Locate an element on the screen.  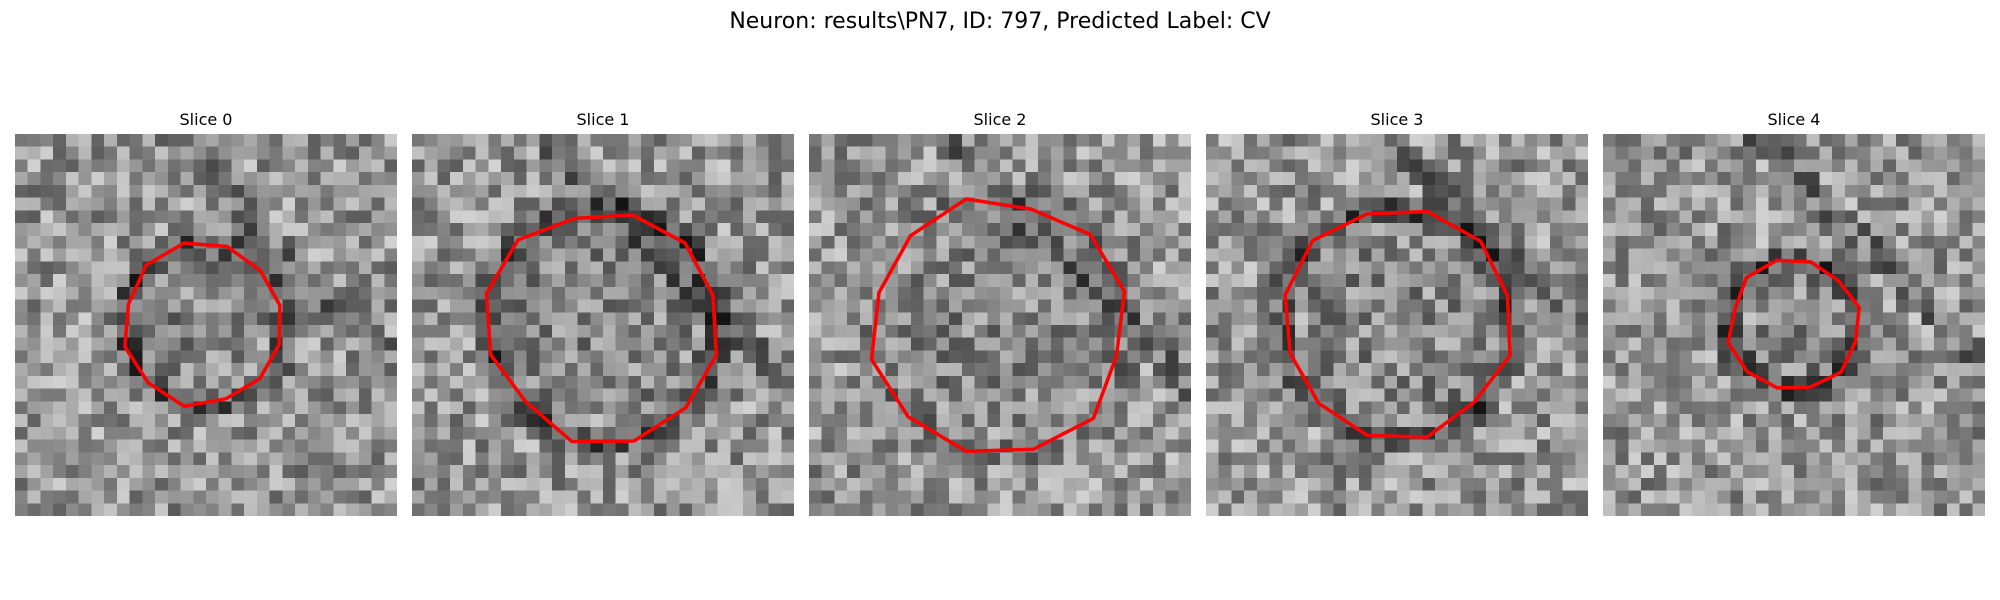
slice-title: Slice 4 is located at coordinates (1794, 119).